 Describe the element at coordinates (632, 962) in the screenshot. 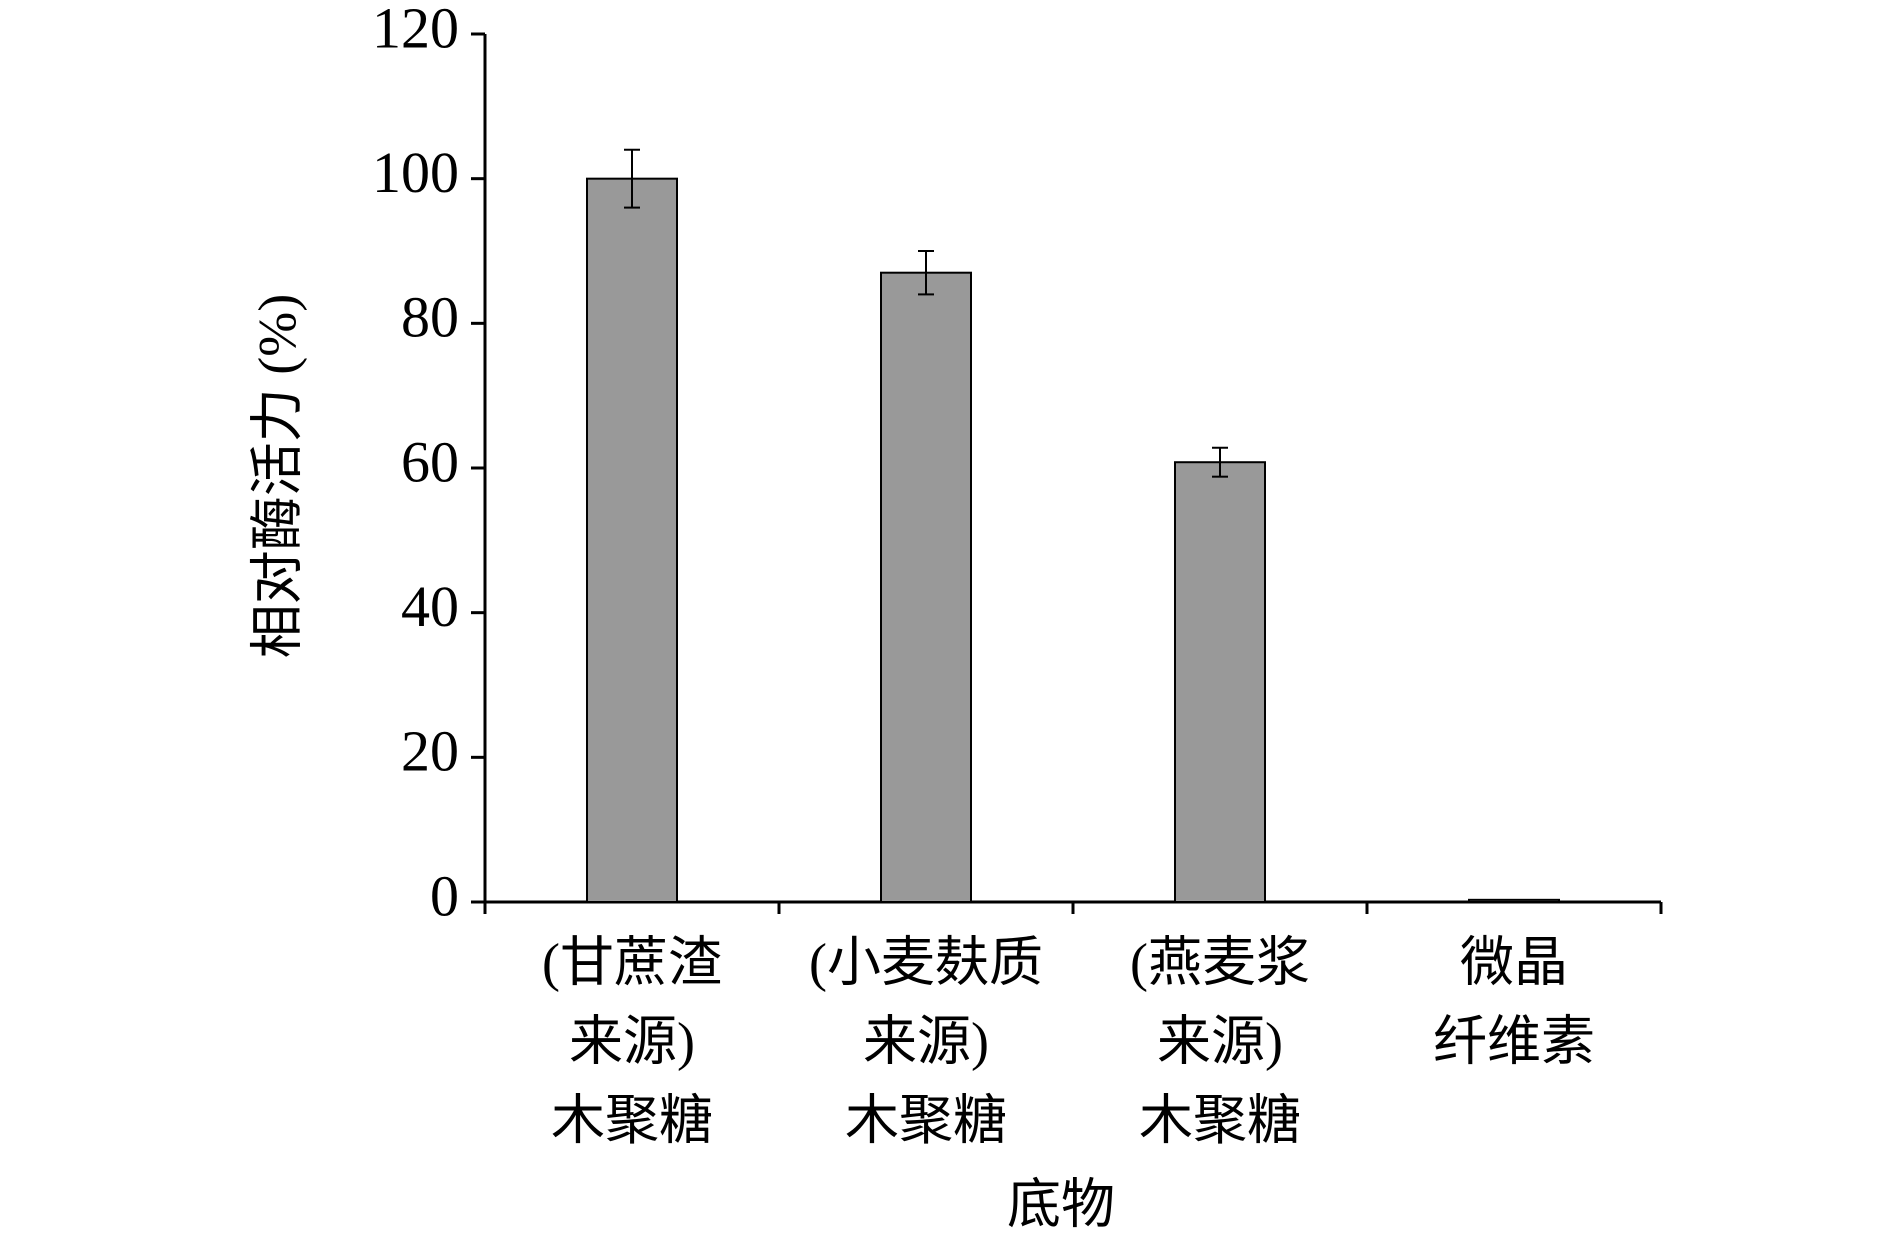

I see `x-tick-label: (甘蔗渣` at that location.